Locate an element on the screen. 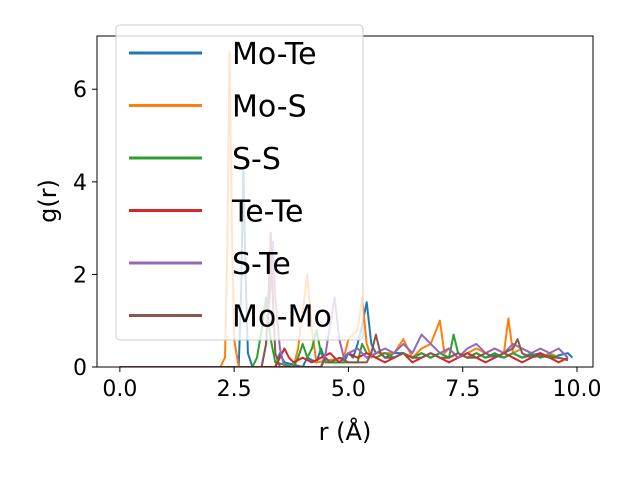  y-axis-label: g(r) is located at coordinates (48, 201).